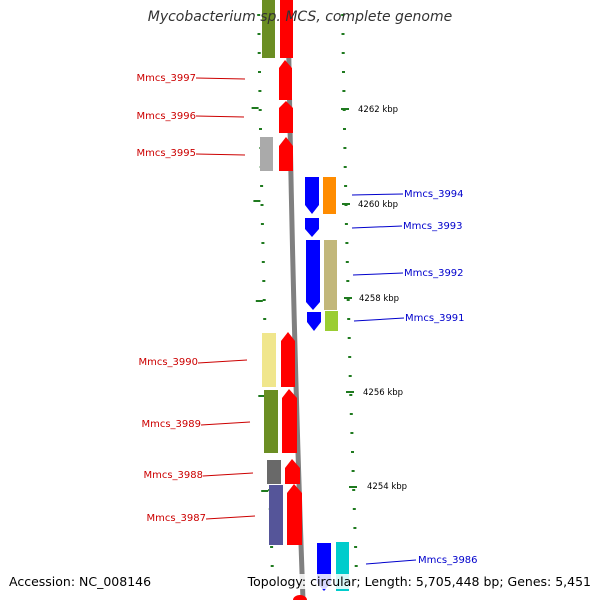 The width and height of the screenshot is (600, 600). Describe the element at coordinates (327, 384) in the screenshot. I see `reverse-features` at that location.